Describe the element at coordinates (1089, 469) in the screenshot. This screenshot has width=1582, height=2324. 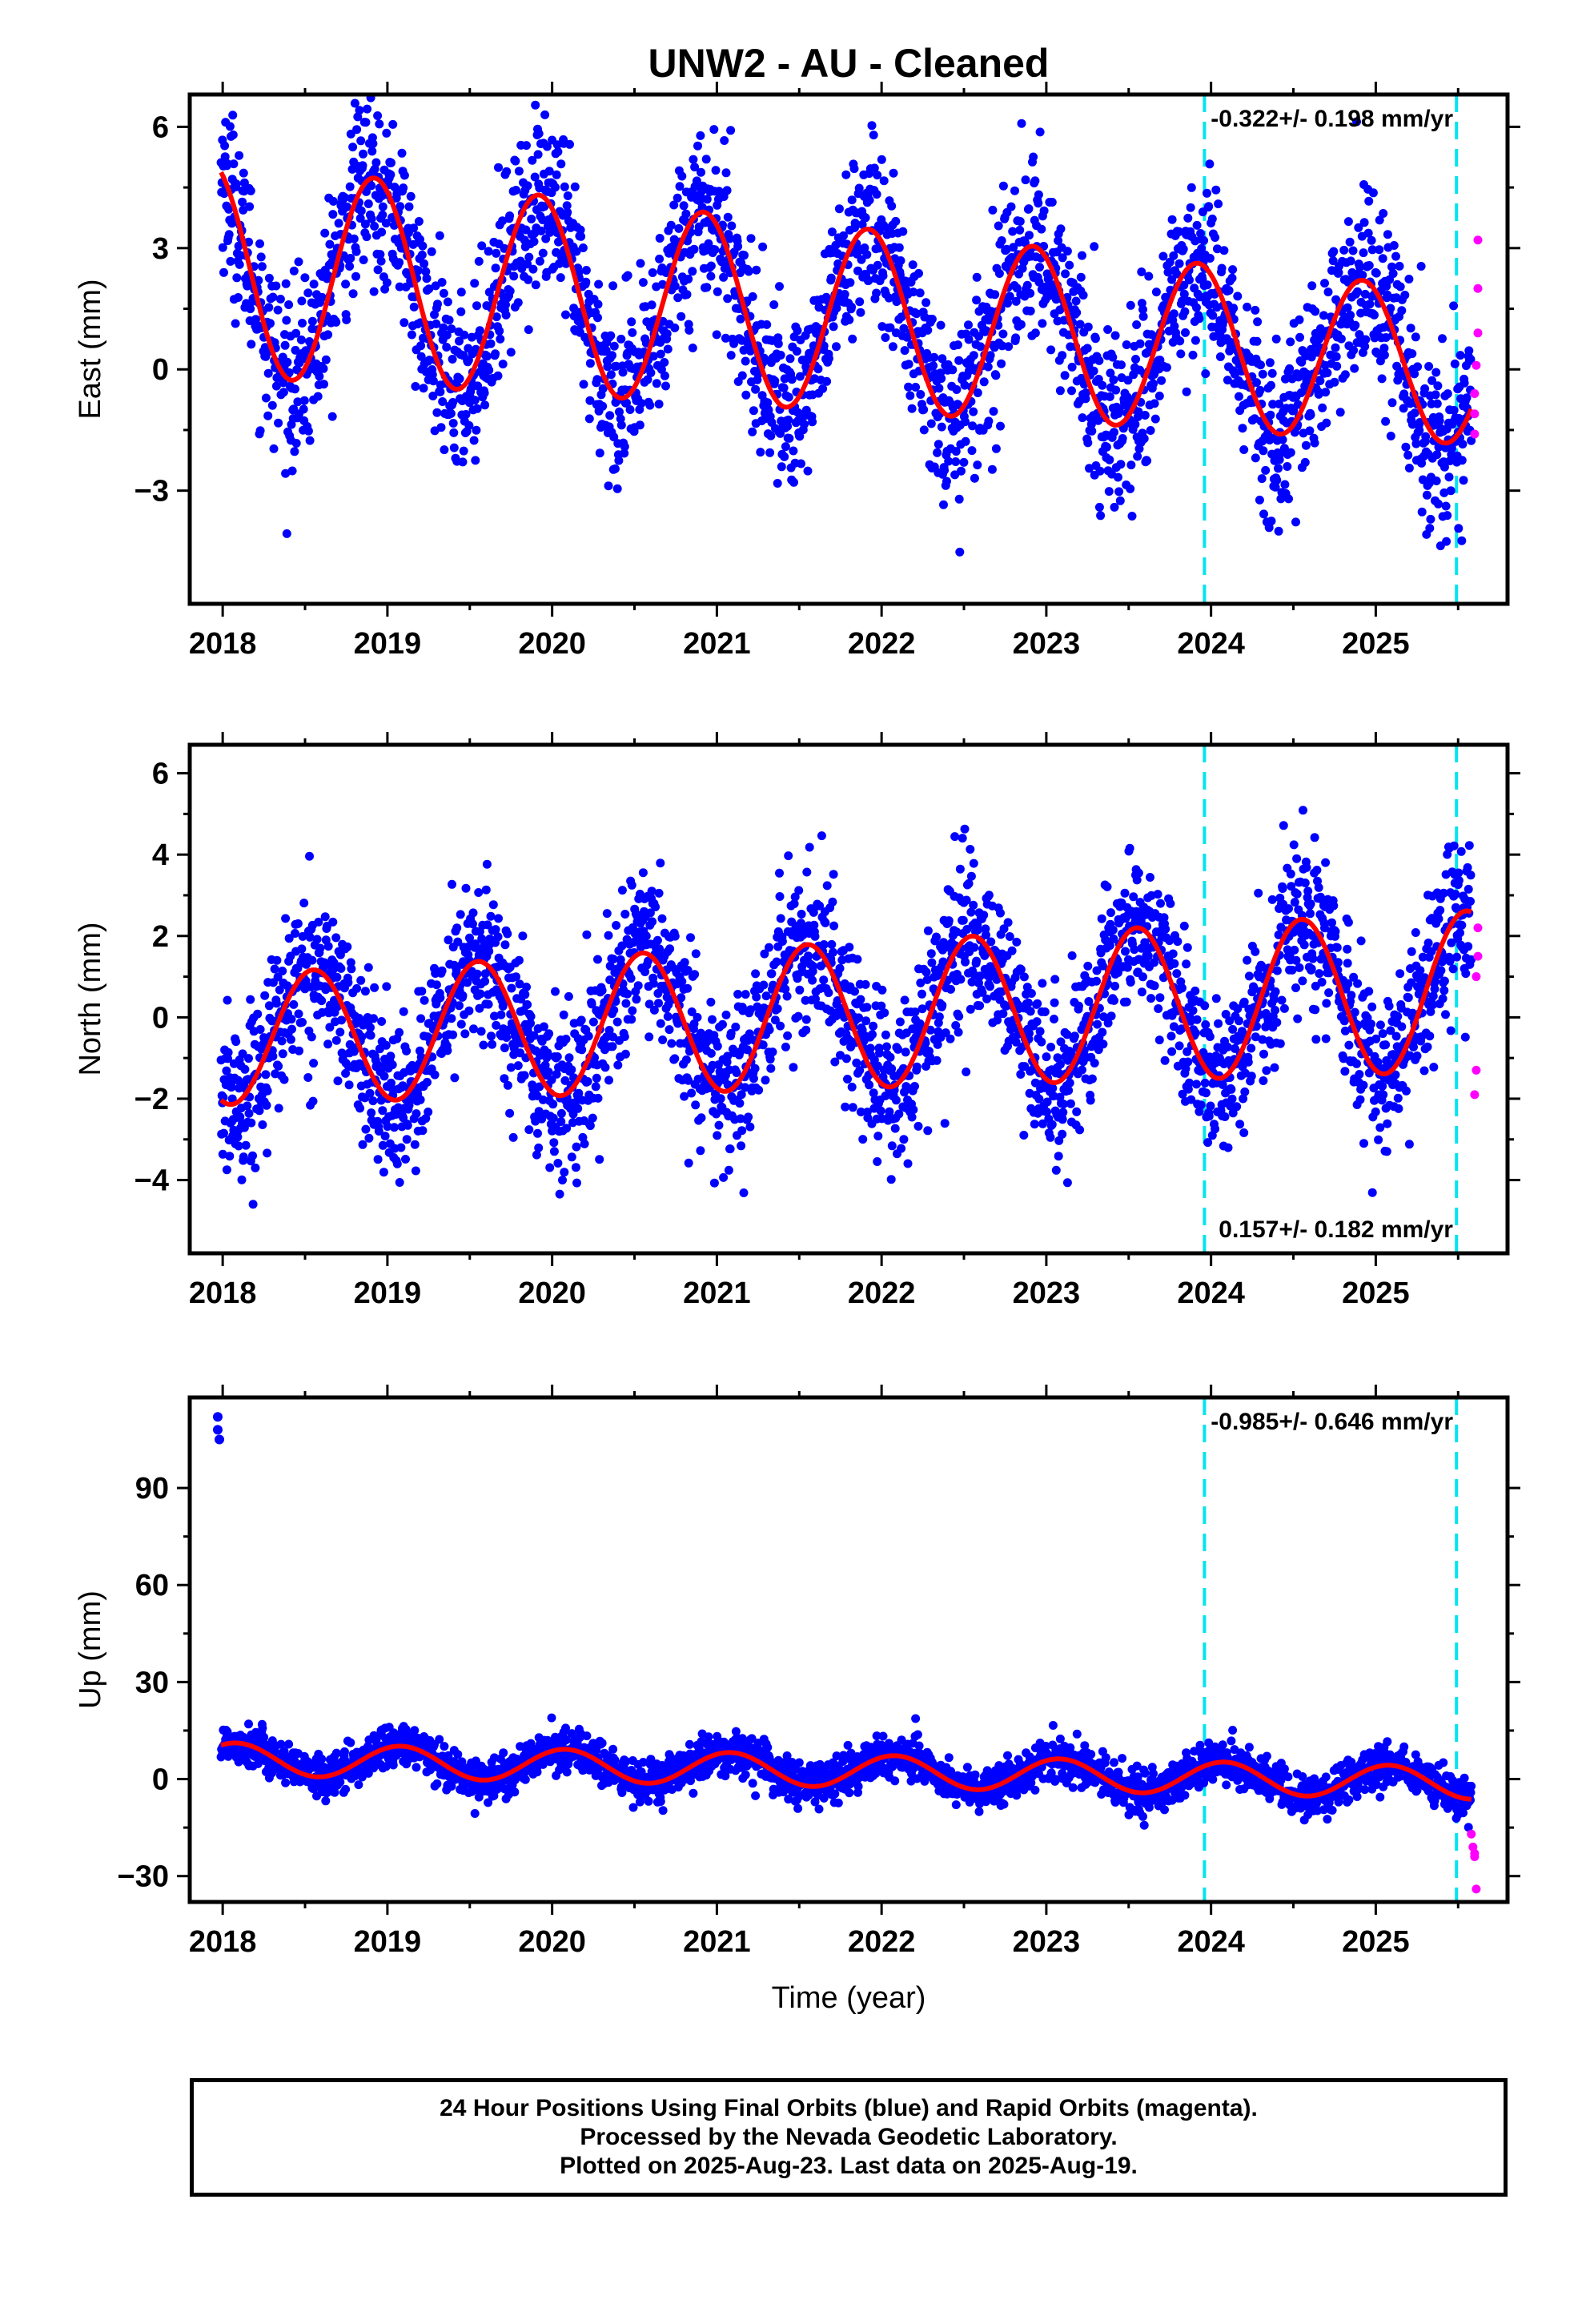
I see `east-final-point-1920` at that location.